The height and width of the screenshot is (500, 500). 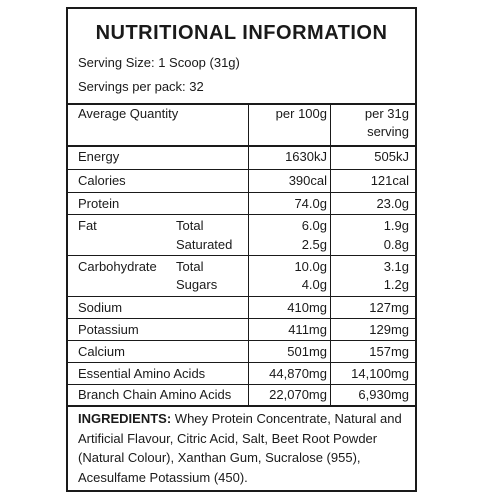 What do you see at coordinates (396, 225) in the screenshot?
I see `row-serving: 1.9g` at bounding box center [396, 225].